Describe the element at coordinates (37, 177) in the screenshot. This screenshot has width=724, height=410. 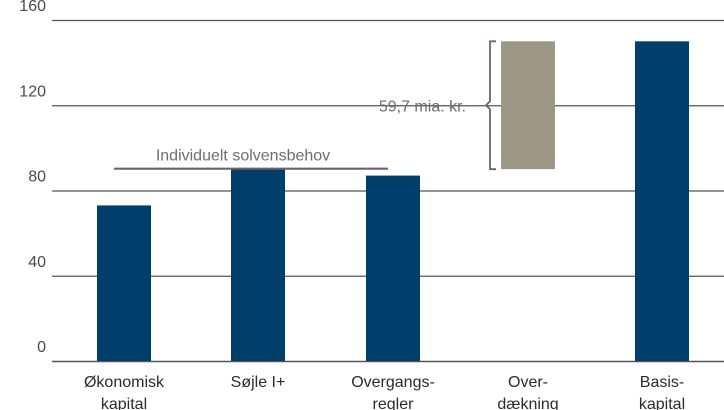
I see `y-tick-label: 80` at that location.